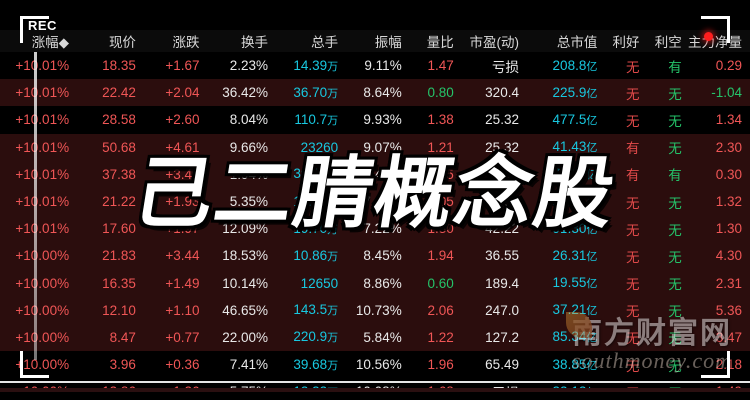 This screenshot has height=400, width=750. Describe the element at coordinates (382, 174) in the screenshot. I see `cell-amplitude: 6.42%` at that location.